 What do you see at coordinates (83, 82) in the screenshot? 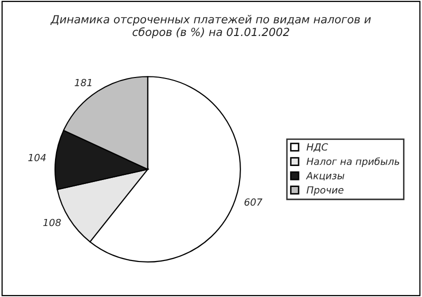
I see `data-label: 181` at bounding box center [83, 82].